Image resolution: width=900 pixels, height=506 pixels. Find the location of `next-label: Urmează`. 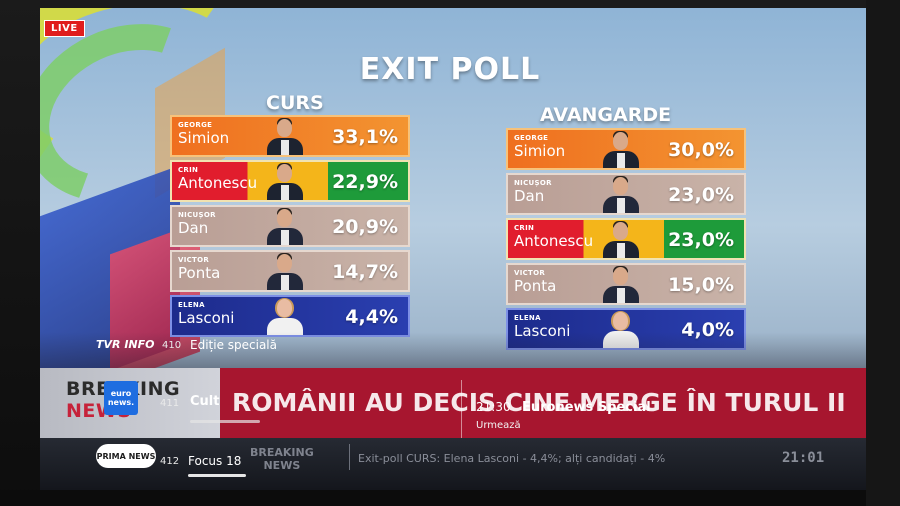

next-label: Urmează is located at coordinates (498, 425).